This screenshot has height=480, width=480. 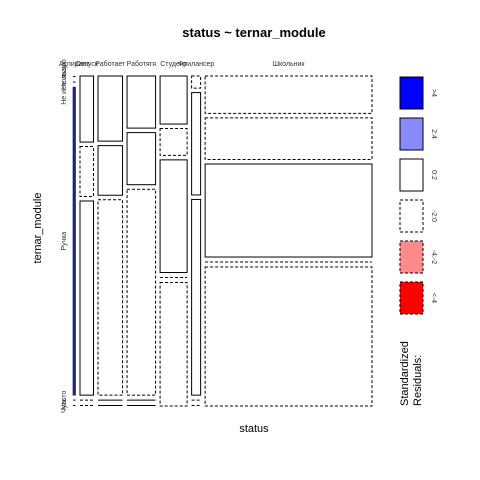 I want to click on x-tick-label: Аспирант, so click(x=75, y=64).